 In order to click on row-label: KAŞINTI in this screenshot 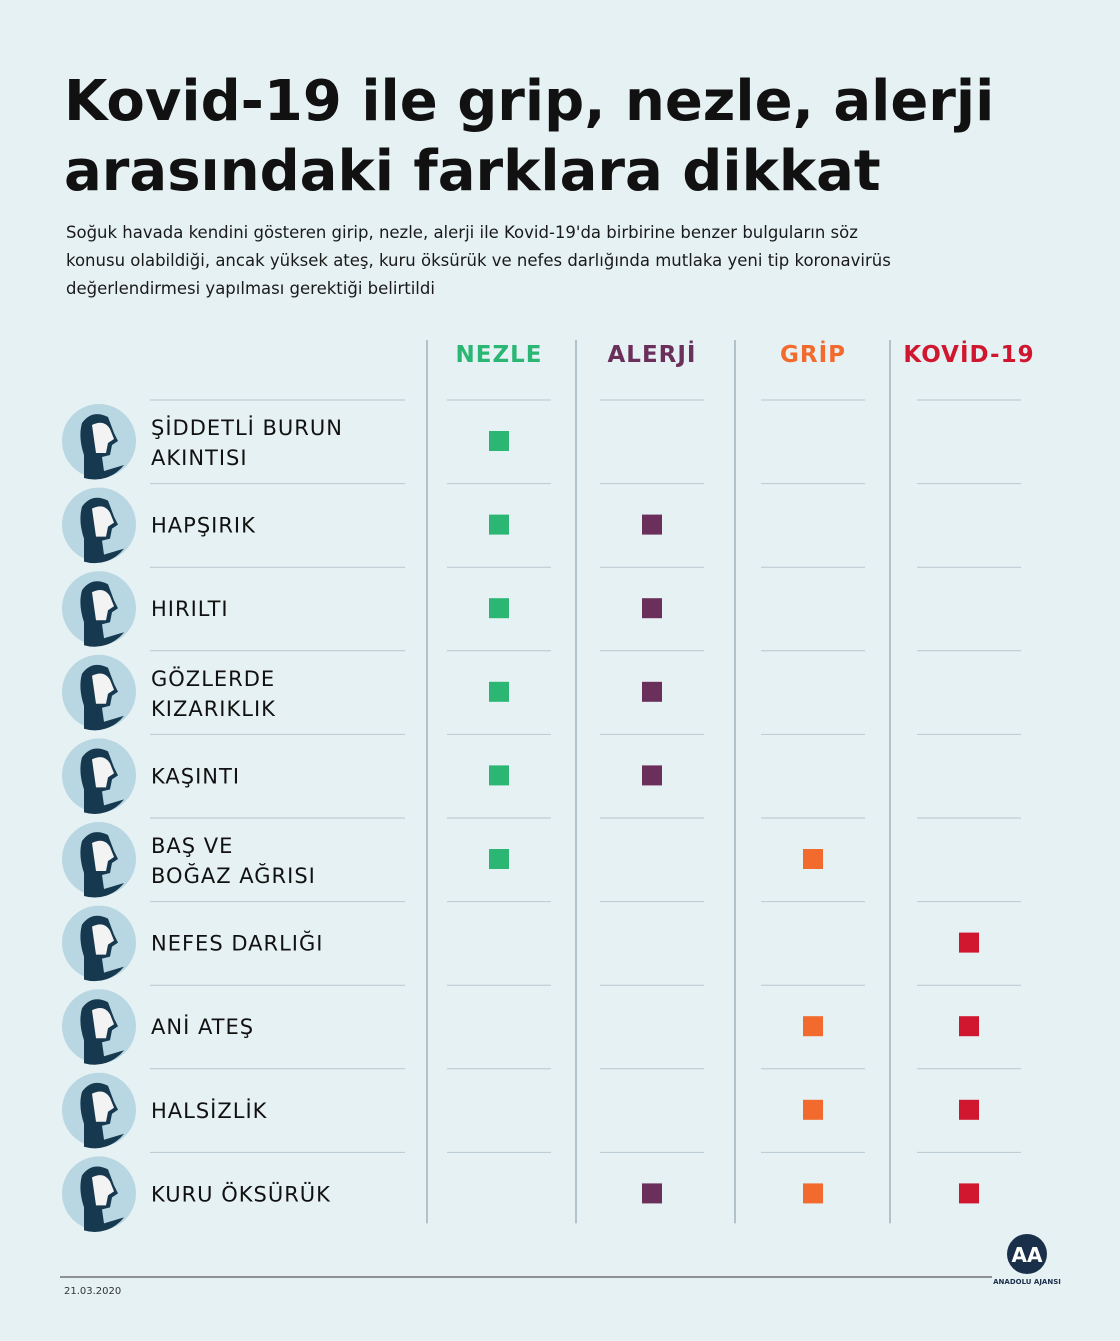, I will do `click(195, 776)`.